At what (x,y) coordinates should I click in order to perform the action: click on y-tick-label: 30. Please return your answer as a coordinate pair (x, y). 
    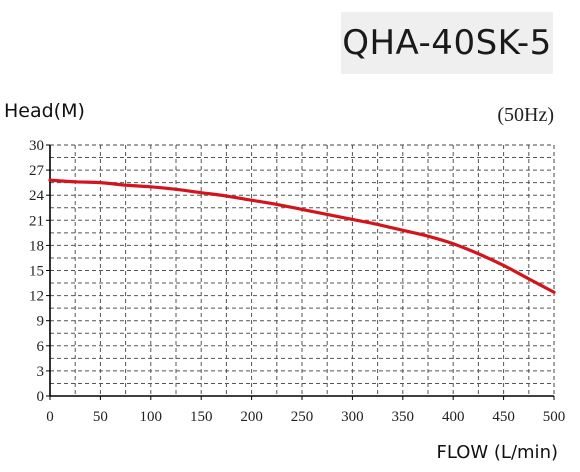
    Looking at the image, I should click on (36, 146).